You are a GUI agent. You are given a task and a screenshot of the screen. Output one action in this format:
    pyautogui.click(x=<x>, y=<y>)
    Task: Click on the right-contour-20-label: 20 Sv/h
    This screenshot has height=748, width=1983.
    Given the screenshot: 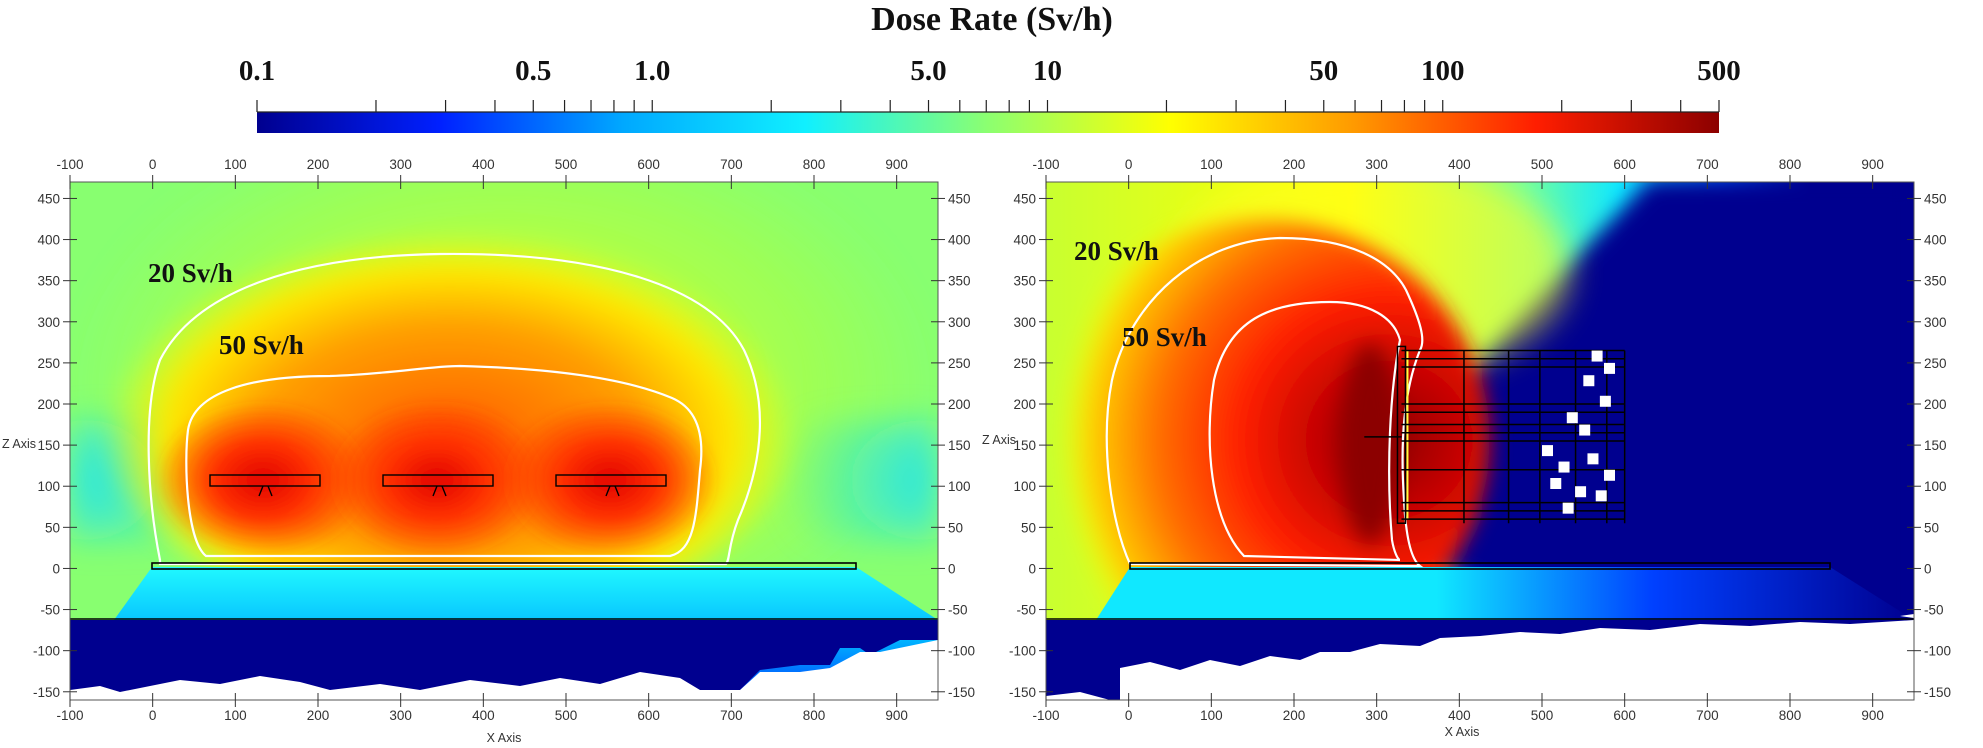 What is the action you would take?
    pyautogui.click(x=1116, y=251)
    